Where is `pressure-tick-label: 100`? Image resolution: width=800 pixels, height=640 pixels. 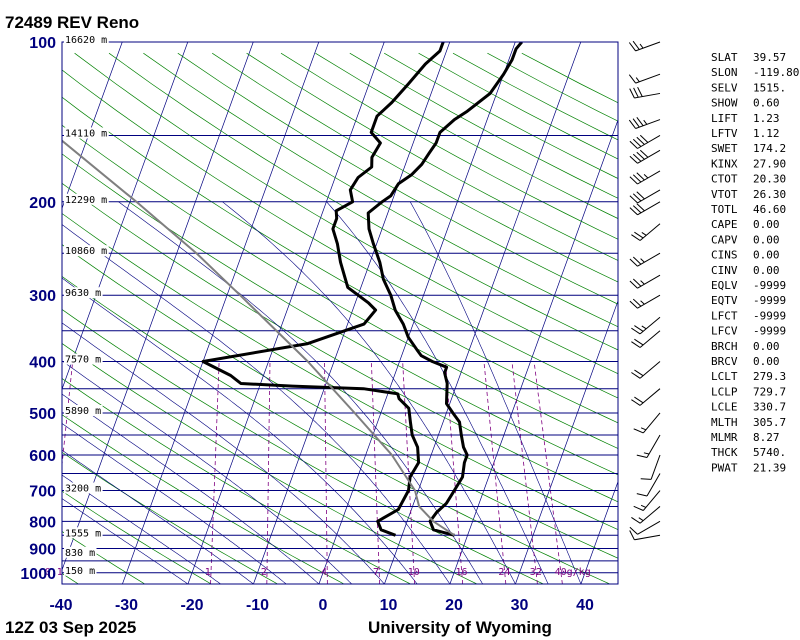
pressure-tick-label: 100 is located at coordinates (42, 43).